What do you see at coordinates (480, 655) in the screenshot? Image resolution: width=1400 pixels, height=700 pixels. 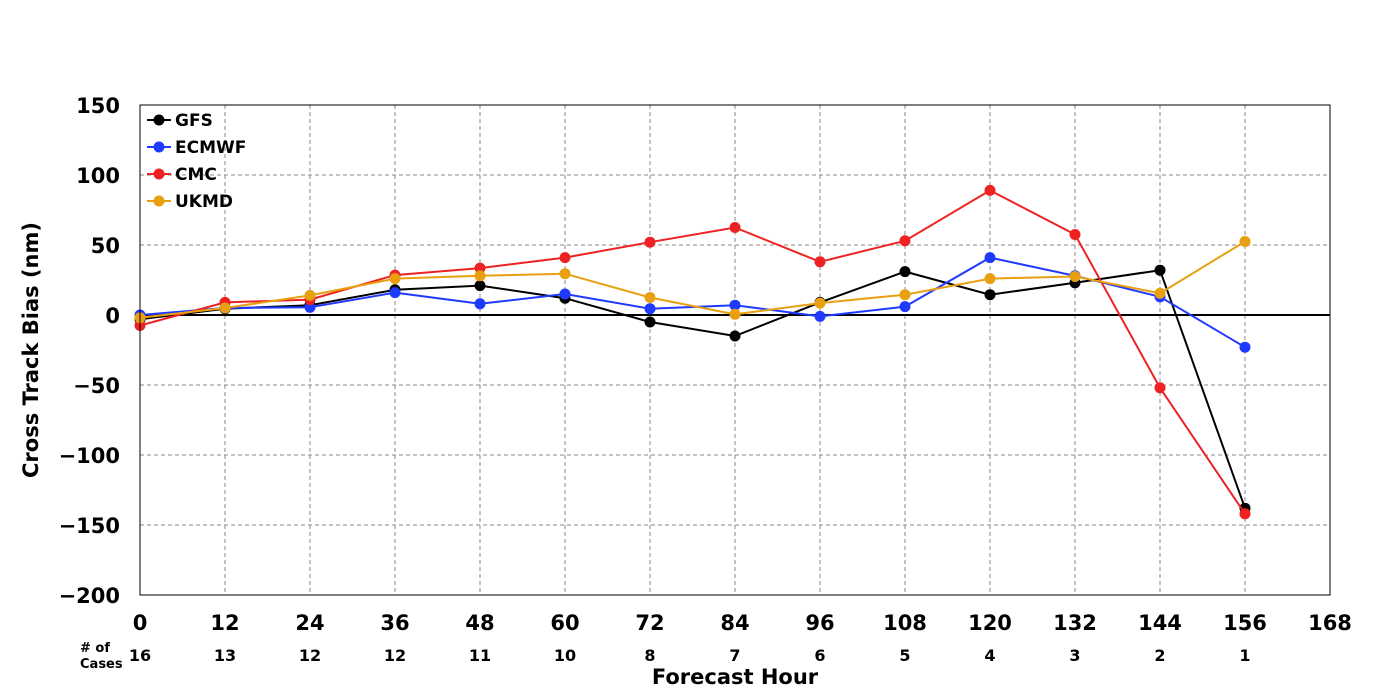 I see `case-count: 11` at bounding box center [480, 655].